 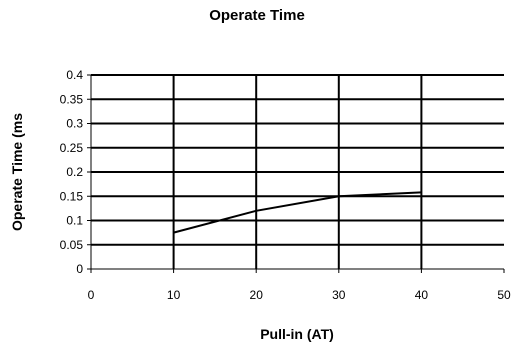 I want to click on x-tick-label-2: 20, so click(x=257, y=295).